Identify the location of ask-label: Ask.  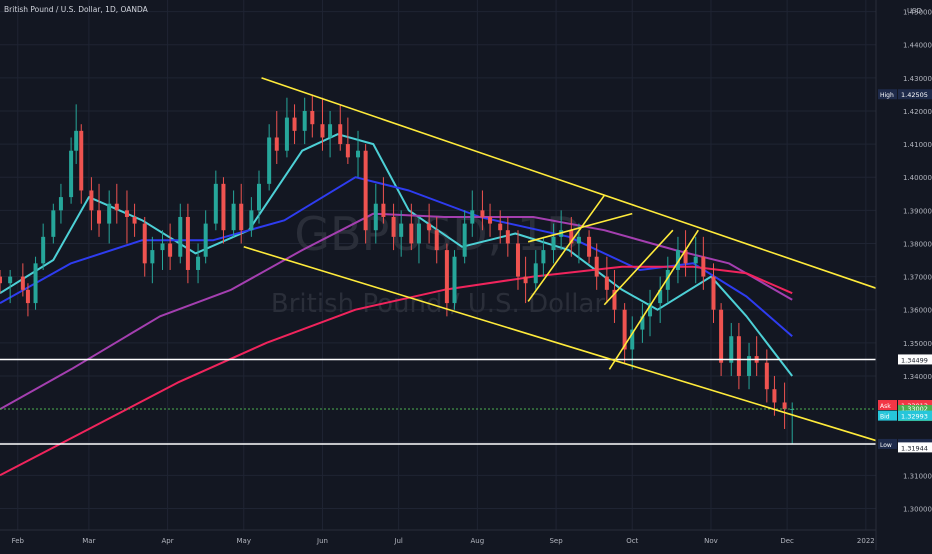
(887, 405).